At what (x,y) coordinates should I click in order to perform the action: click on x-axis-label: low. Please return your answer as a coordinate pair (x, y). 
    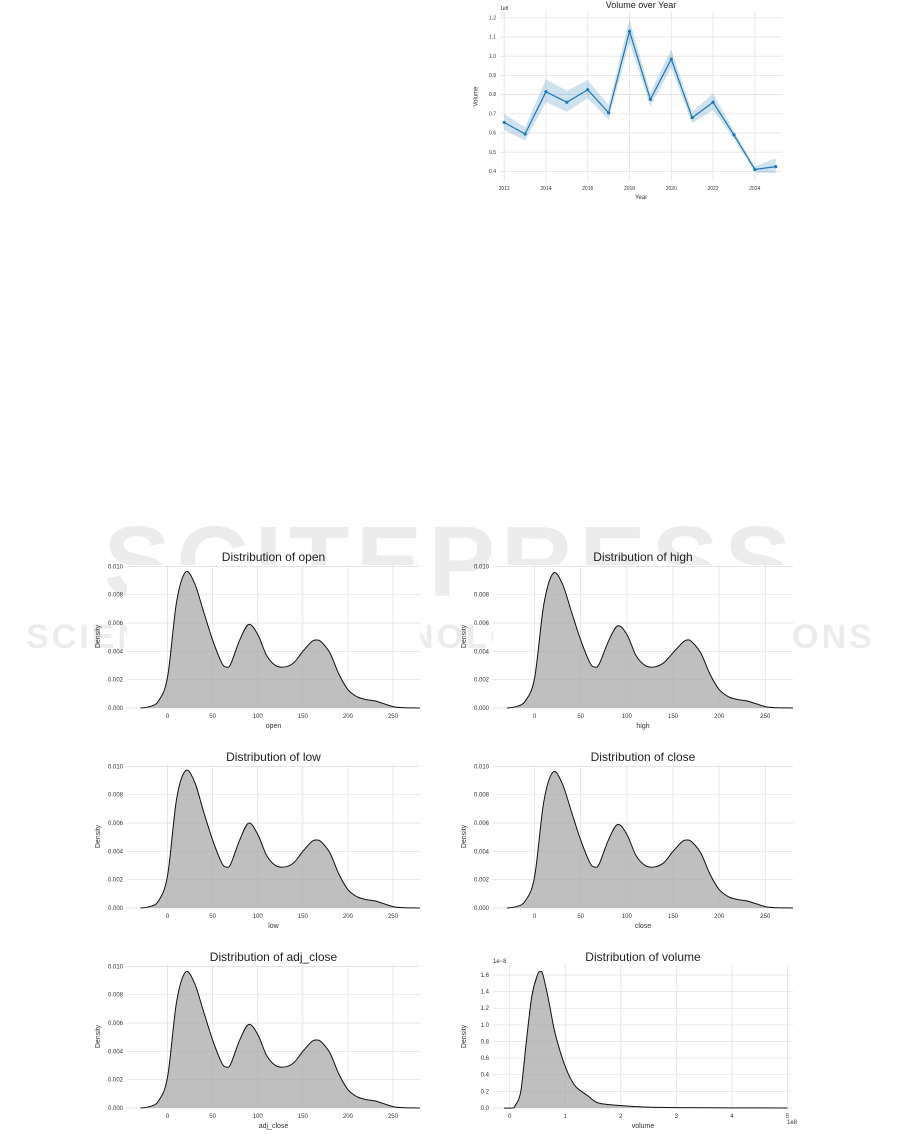
    Looking at the image, I should click on (273, 926).